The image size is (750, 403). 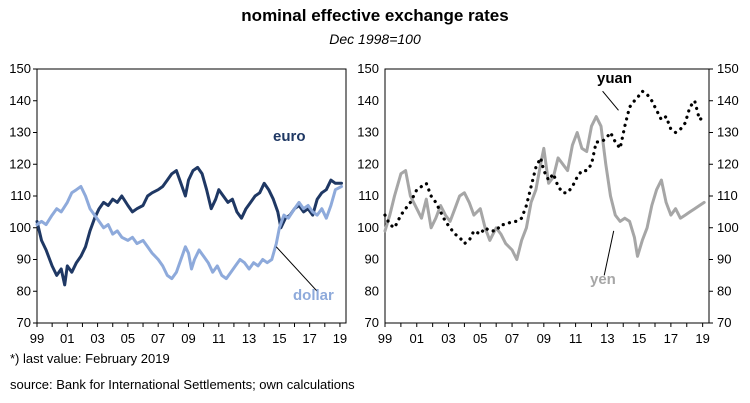 What do you see at coordinates (189, 233) in the screenshot?
I see `series-dollar-line` at bounding box center [189, 233].